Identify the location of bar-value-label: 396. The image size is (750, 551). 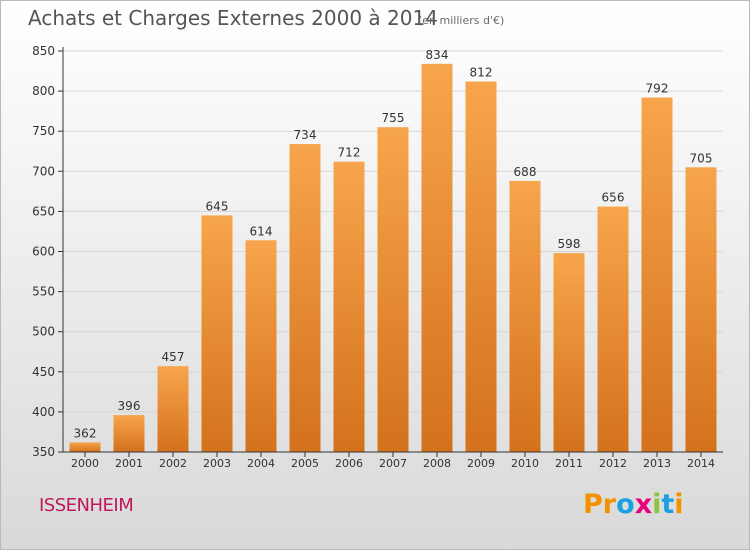
(129, 406).